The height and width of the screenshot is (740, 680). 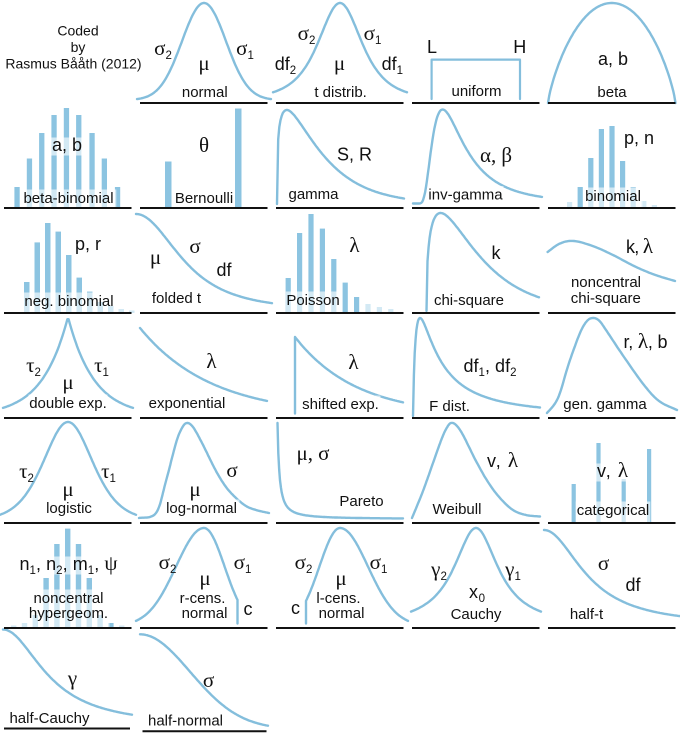 I want to click on svg-text: α, β, so click(x=496, y=155).